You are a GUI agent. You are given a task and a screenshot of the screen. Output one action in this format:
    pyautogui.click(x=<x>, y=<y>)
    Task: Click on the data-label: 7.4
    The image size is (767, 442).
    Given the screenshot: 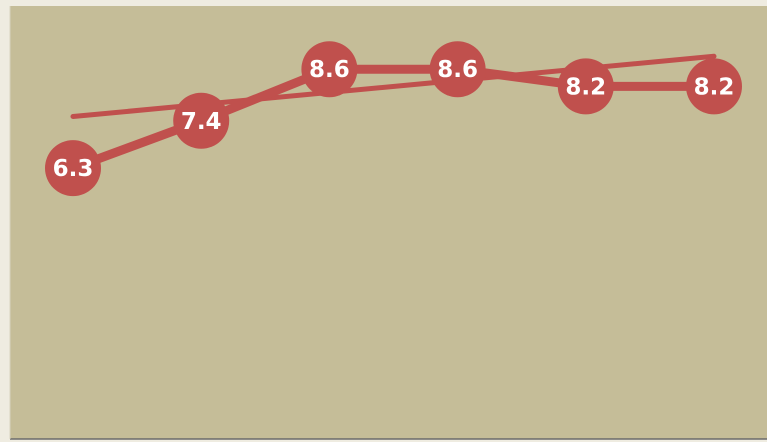 What is the action you would take?
    pyautogui.click(x=201, y=122)
    